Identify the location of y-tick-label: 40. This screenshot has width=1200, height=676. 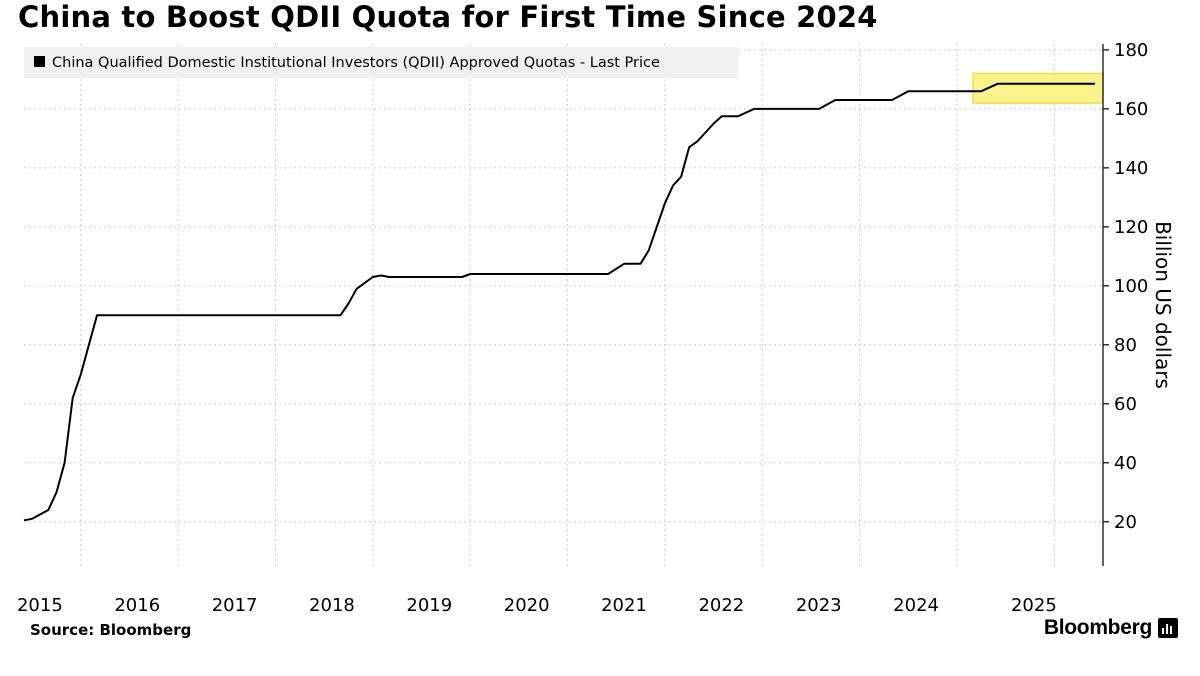
(1125, 463).